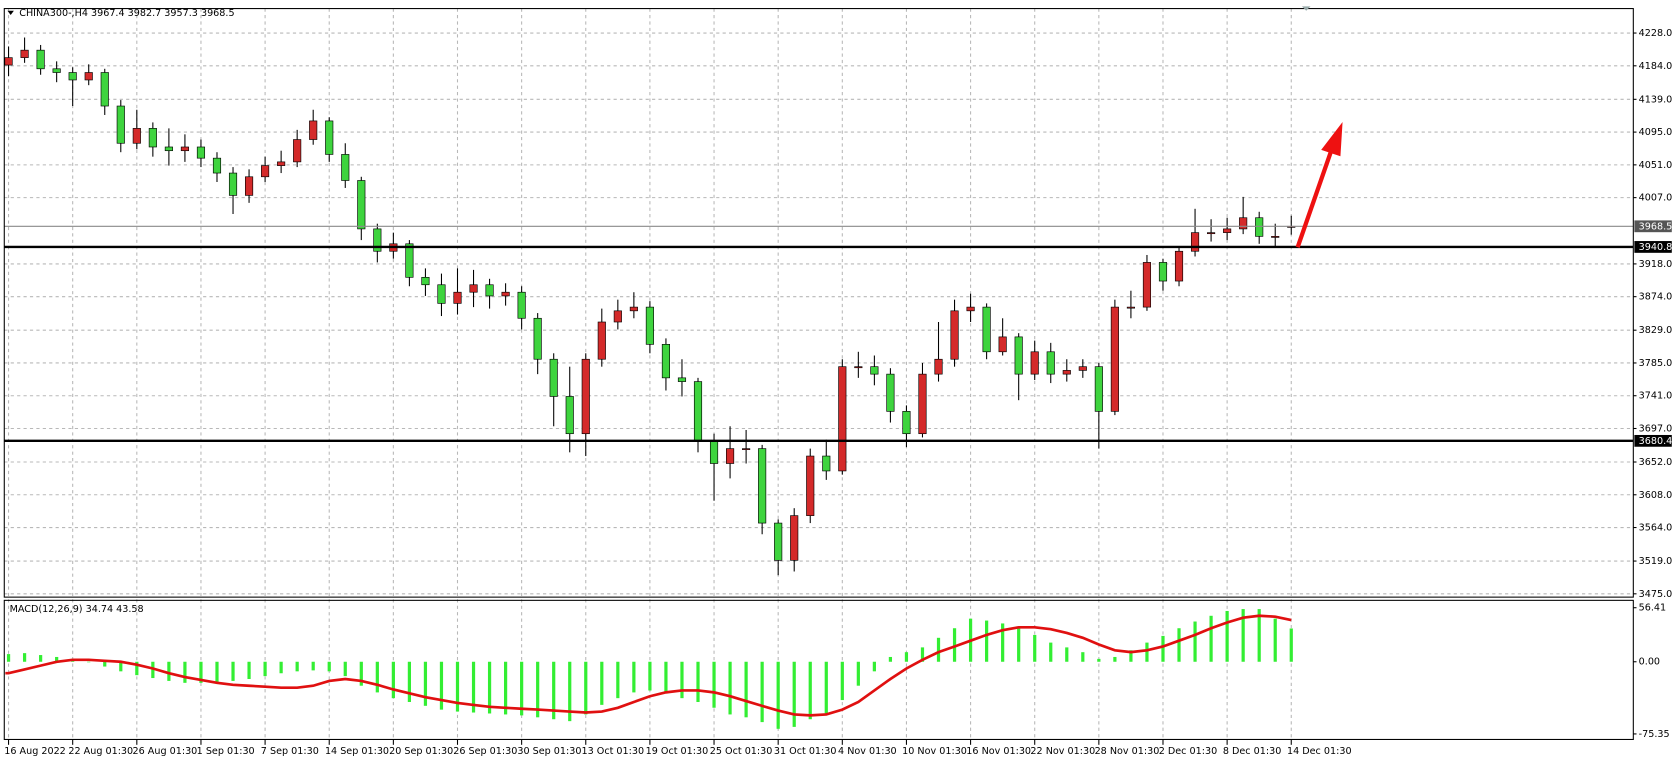  I want to click on y-tick-label: 4007.0, so click(1656, 198).